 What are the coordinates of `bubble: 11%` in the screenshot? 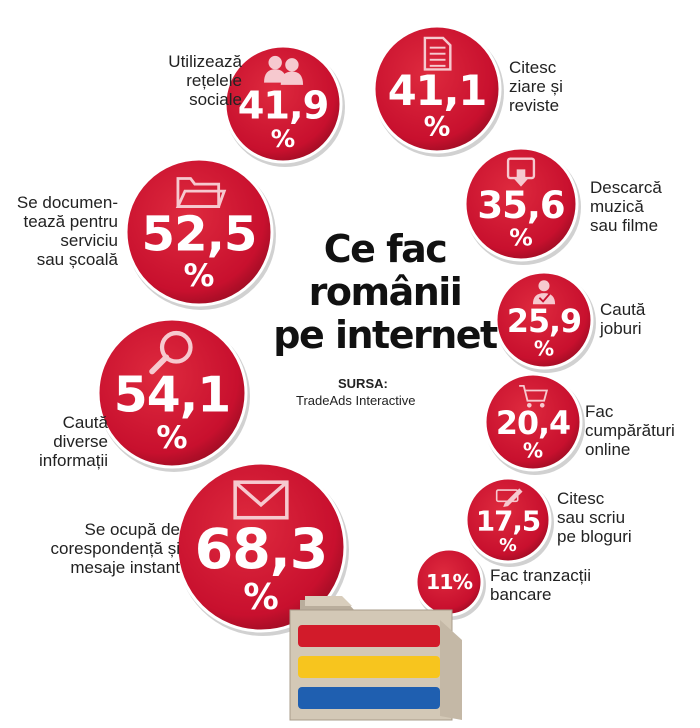 It's located at (450, 583).